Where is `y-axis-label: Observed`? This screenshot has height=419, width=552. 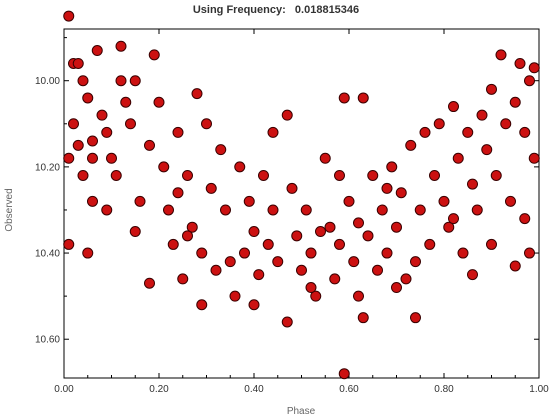
y-axis-label: Observed is located at coordinates (9, 209).